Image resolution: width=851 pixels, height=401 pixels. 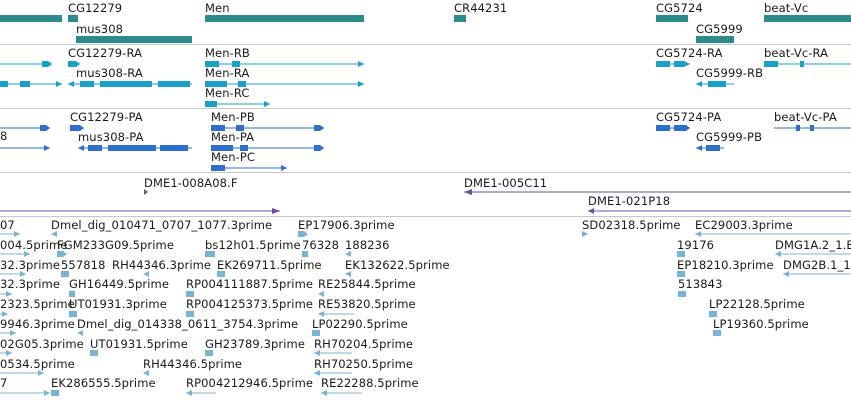 I want to click on est-label: EK132622.5prime, so click(x=397, y=265).